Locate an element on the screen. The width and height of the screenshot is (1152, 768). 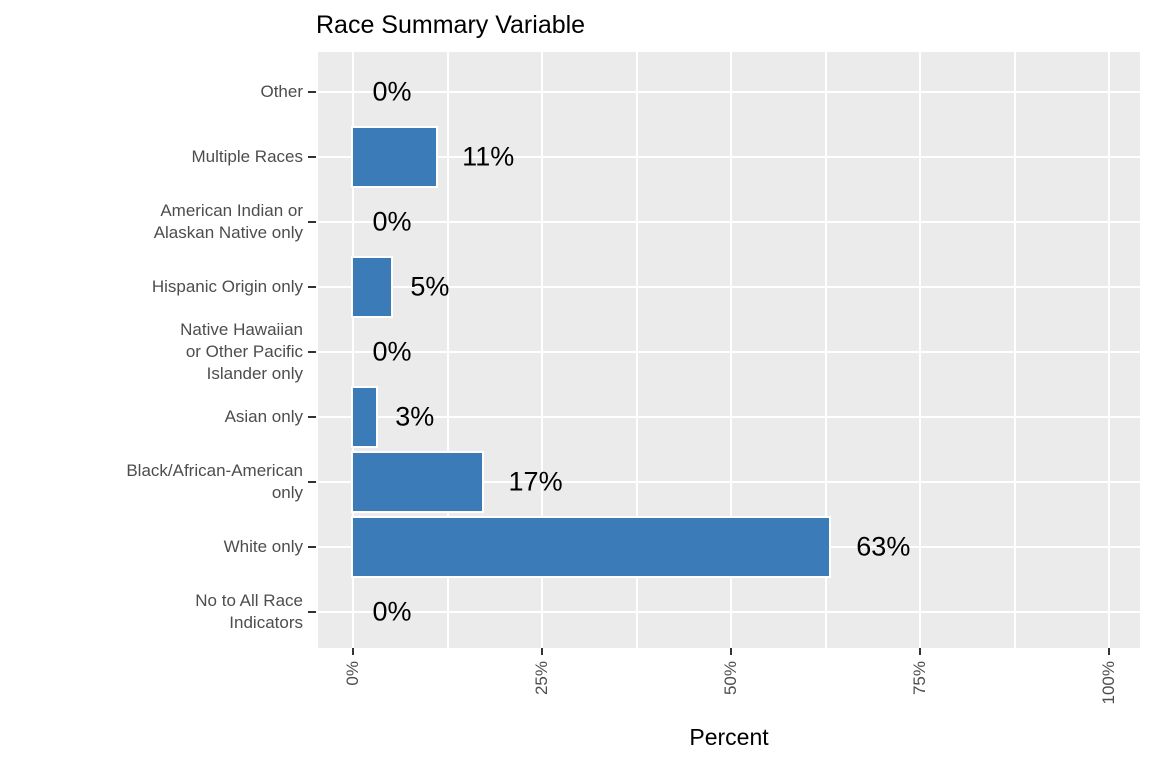
x-axis-tick-label: 0% is located at coordinates (352, 673).